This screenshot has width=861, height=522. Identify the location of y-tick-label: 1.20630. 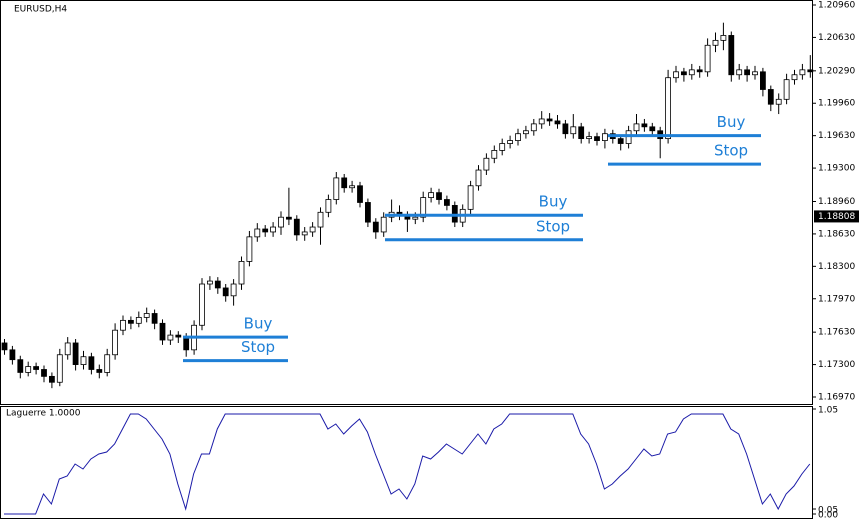
(836, 38).